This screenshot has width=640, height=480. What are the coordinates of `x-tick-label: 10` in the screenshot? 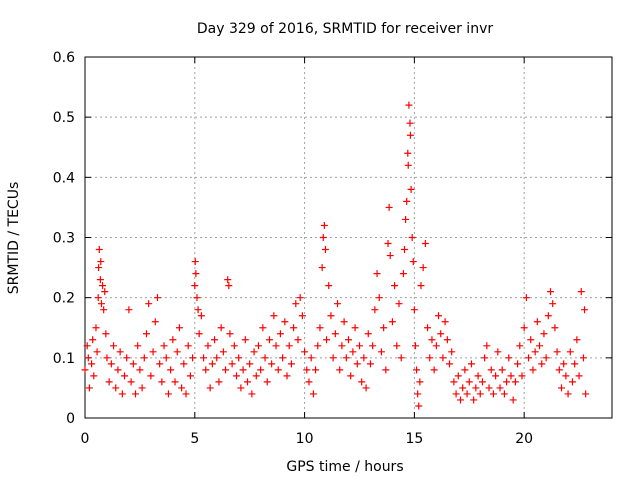 It's located at (305, 439).